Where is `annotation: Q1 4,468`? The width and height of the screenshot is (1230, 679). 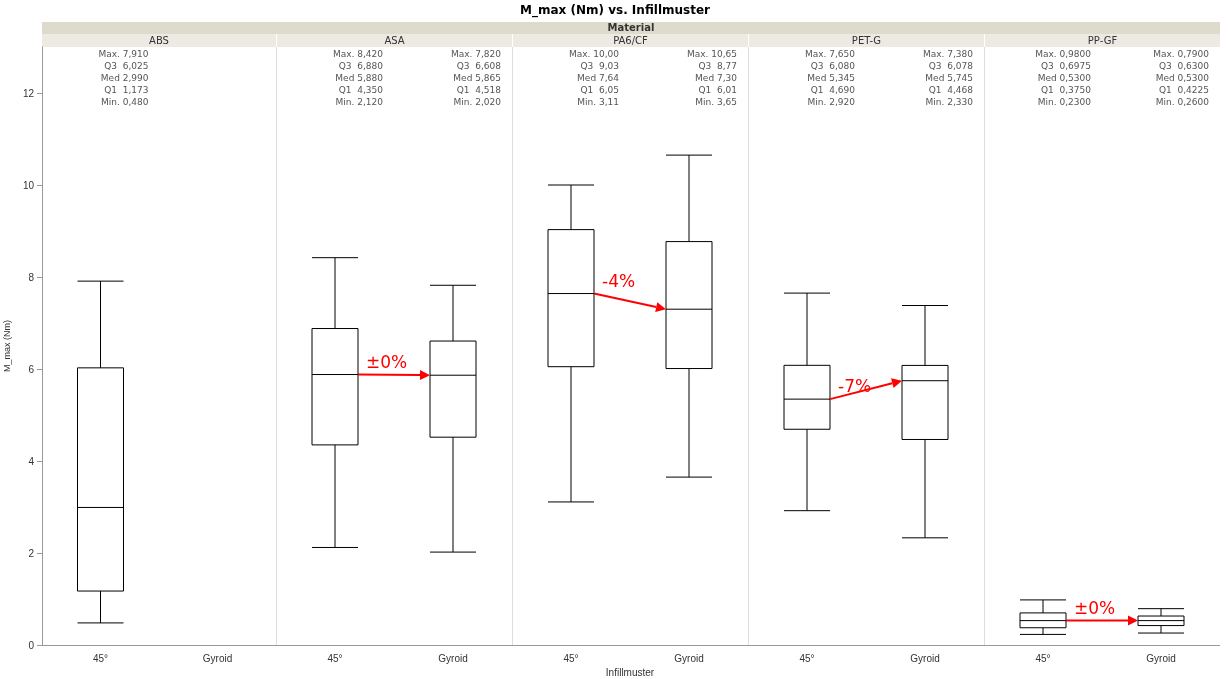
annotation: Q1 4,468 is located at coordinates (951, 89).